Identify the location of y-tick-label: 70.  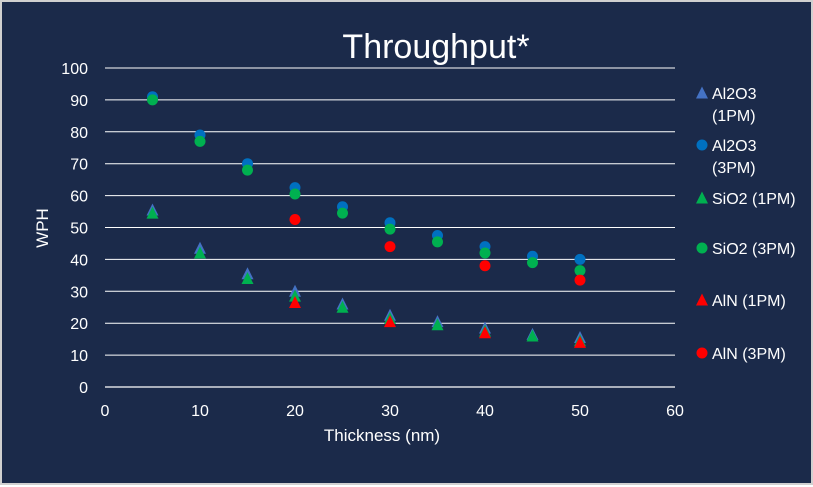
(79, 165).